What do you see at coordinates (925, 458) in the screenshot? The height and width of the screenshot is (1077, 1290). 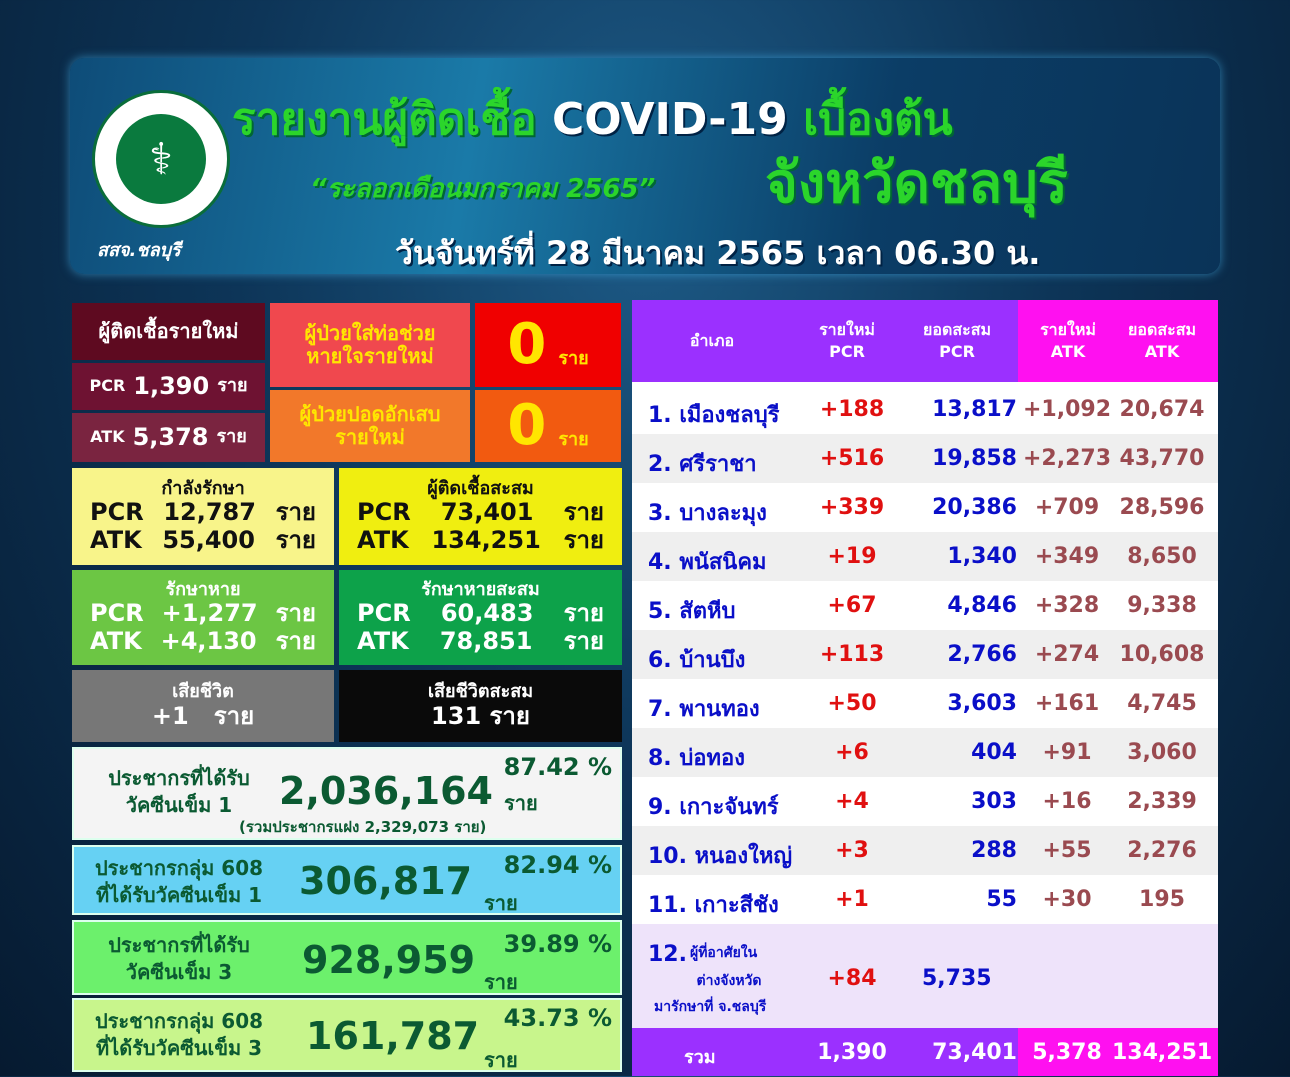 I see `table-row: 2. ศรีราชา +516 19,858 +2,273 43,770` at bounding box center [925, 458].